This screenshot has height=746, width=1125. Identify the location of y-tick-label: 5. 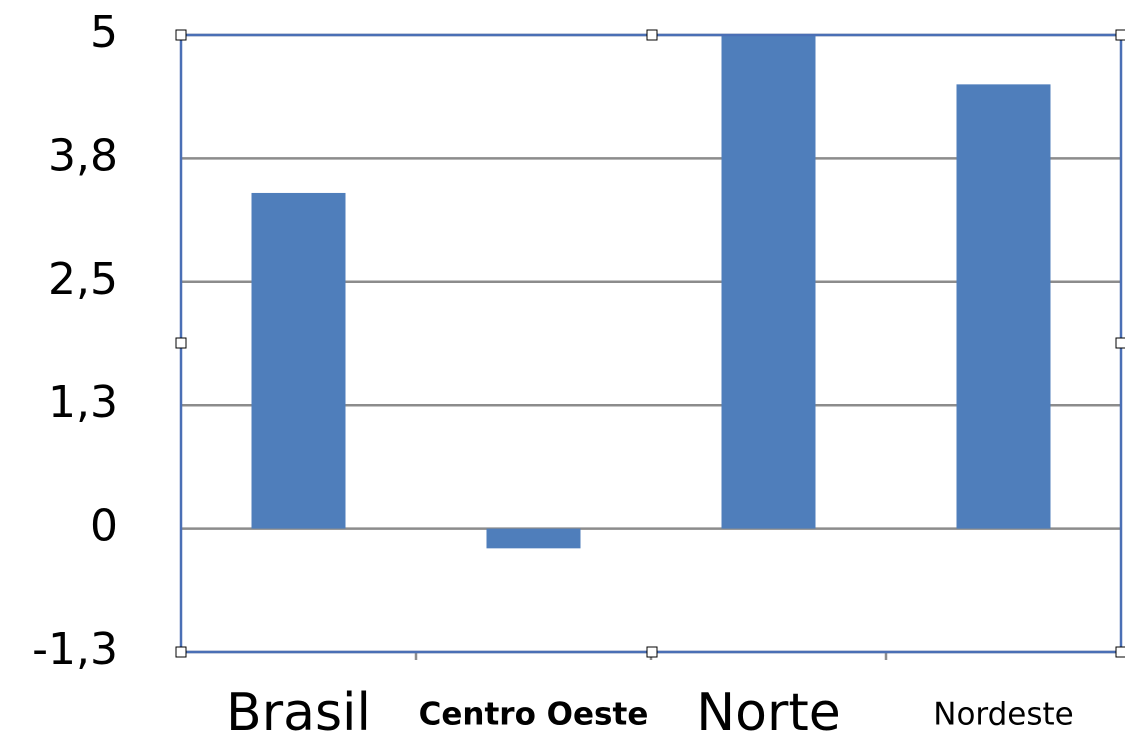
(104, 32).